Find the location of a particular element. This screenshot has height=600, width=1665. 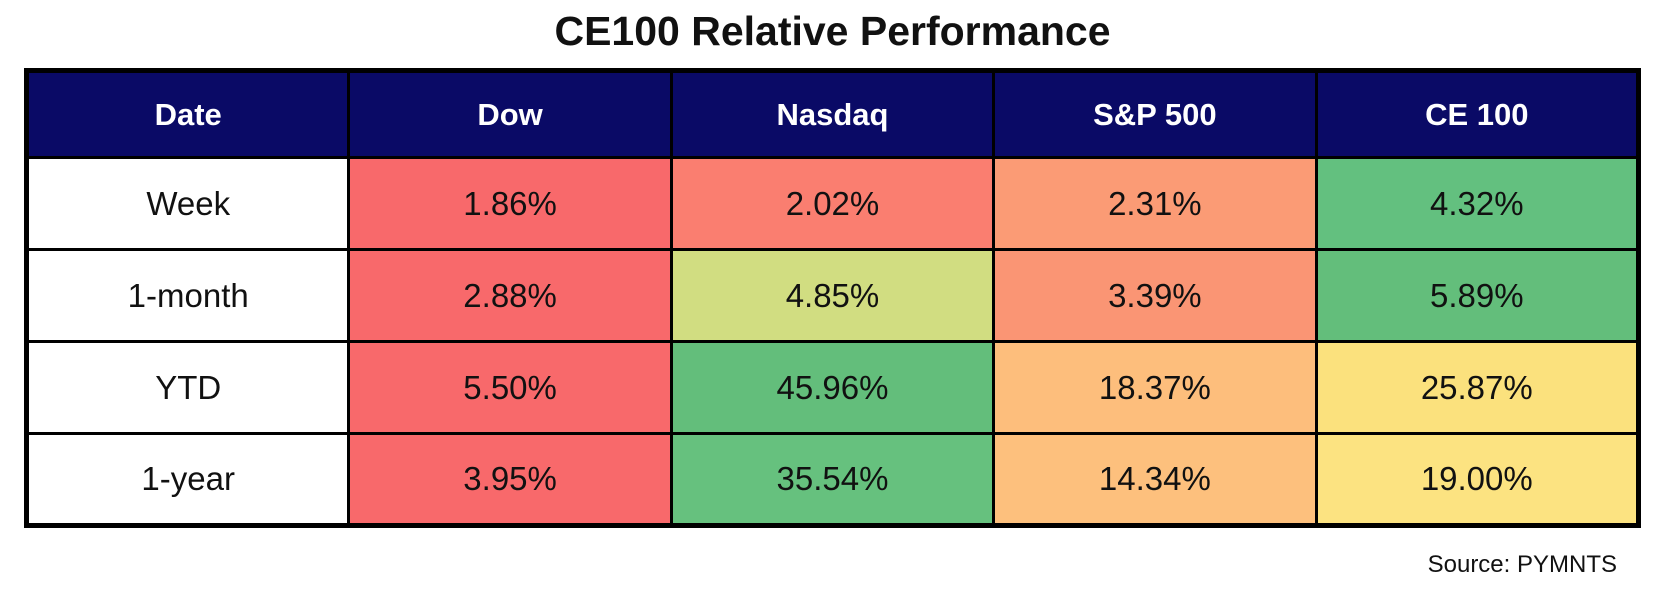

page-title: CE100 Relative Performance is located at coordinates (832, 31).